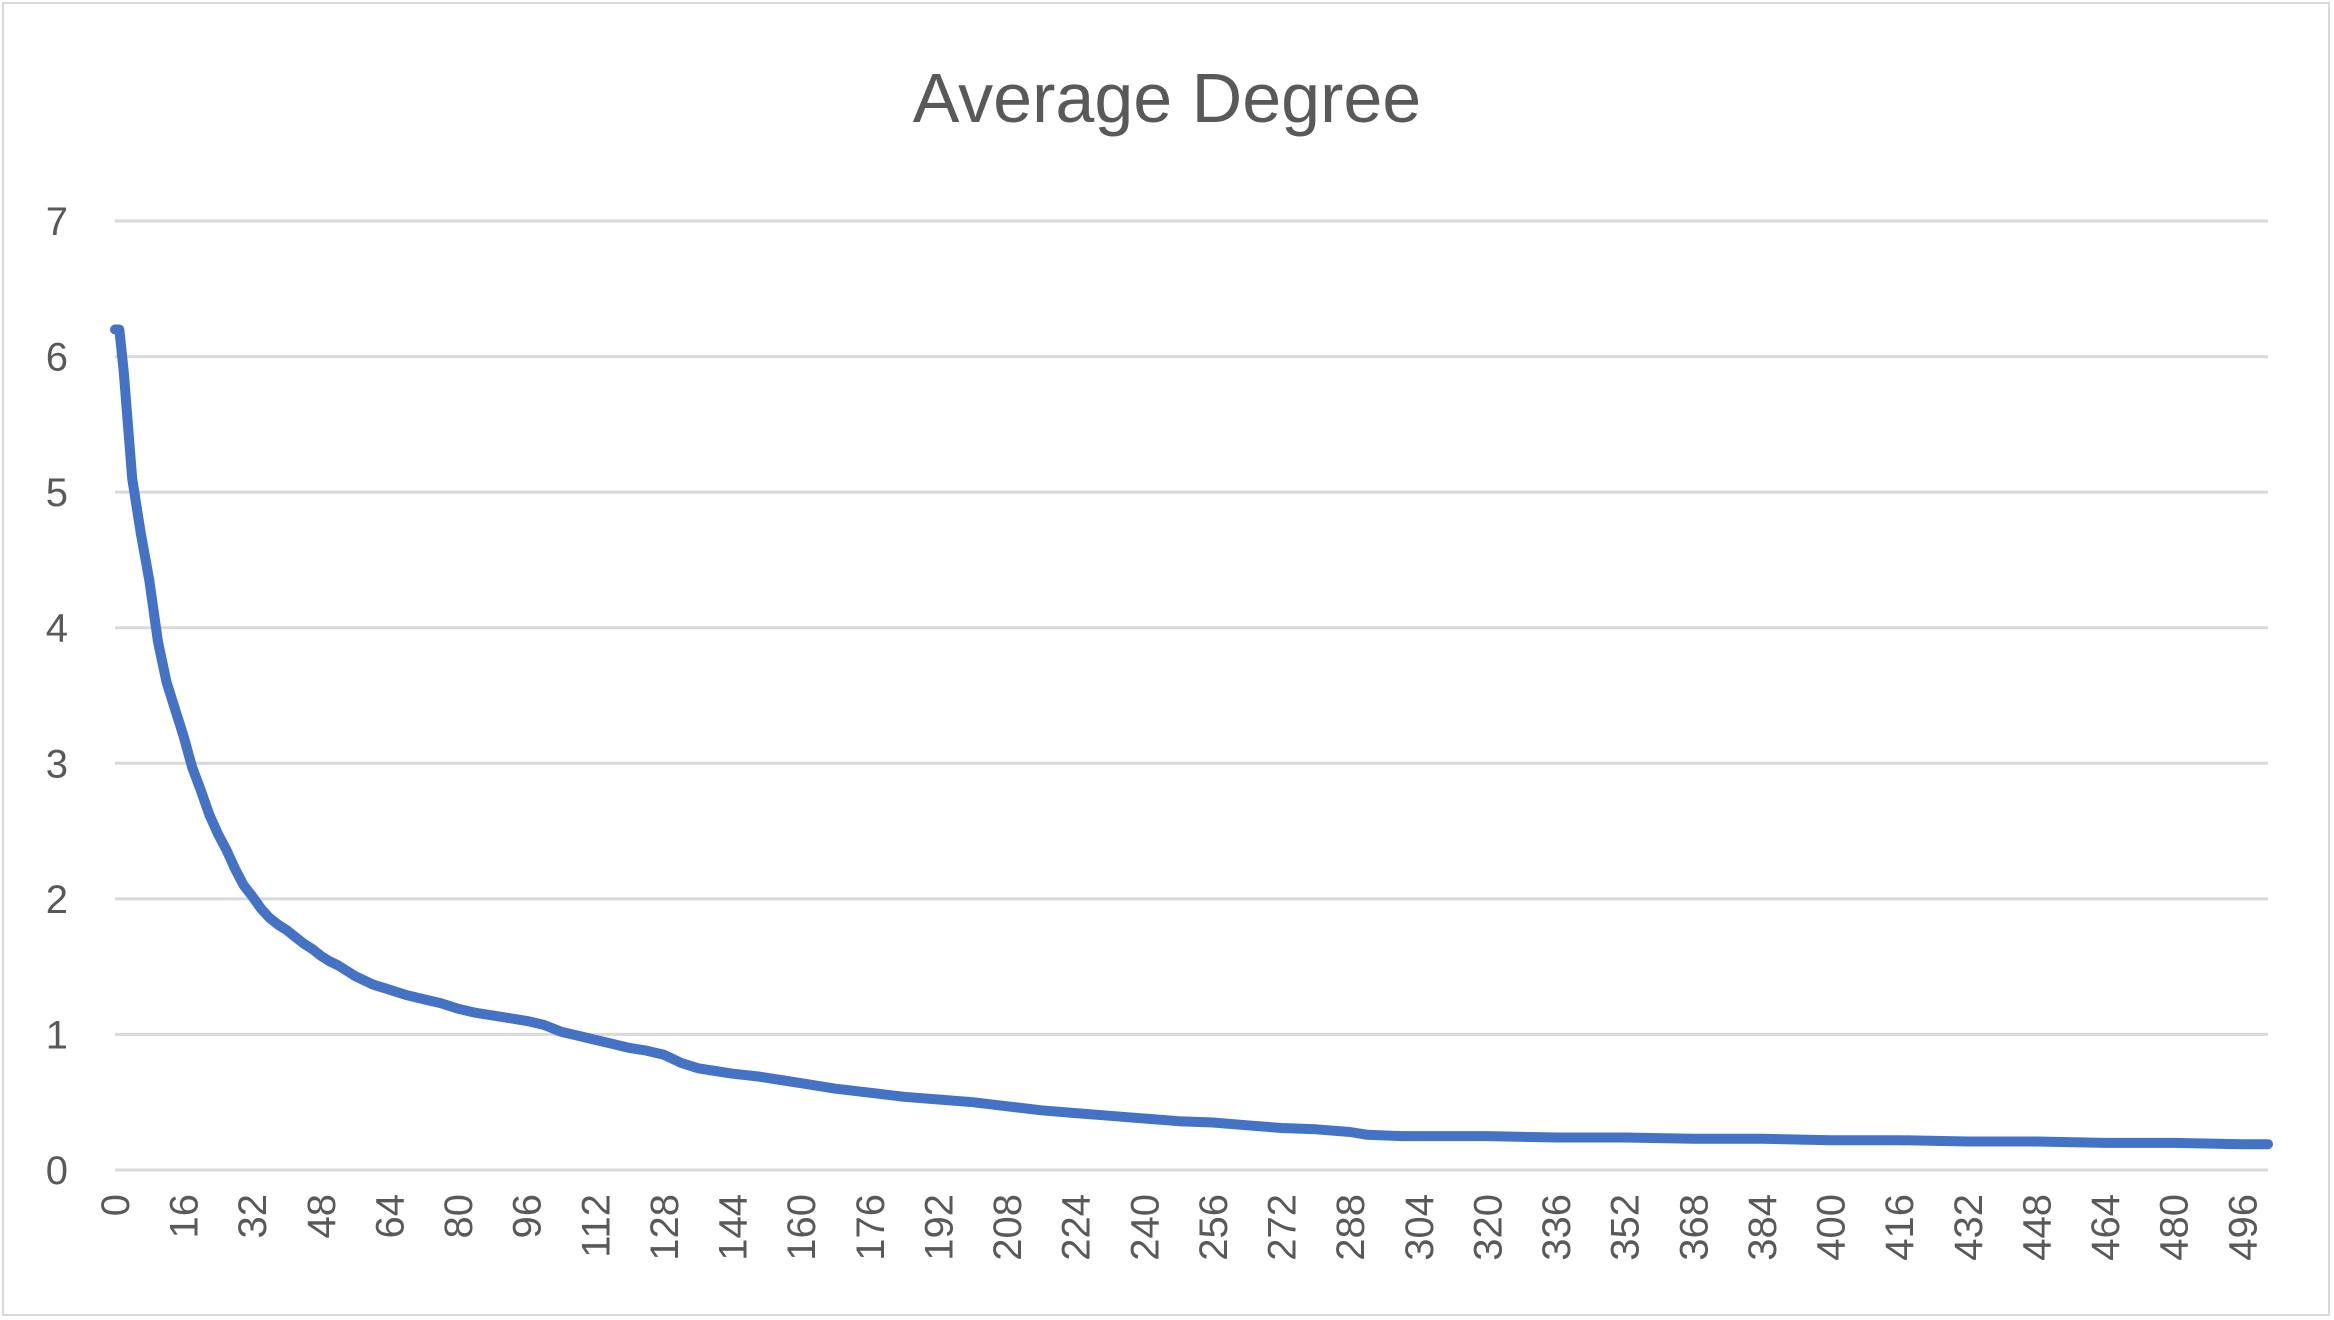  I want to click on x-tick-label: 128, so click(665, 1227).